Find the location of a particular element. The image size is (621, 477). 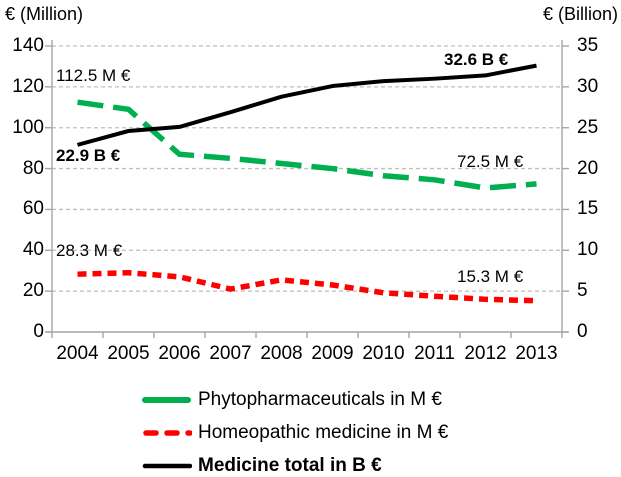

green-line-icon is located at coordinates (166, 399).